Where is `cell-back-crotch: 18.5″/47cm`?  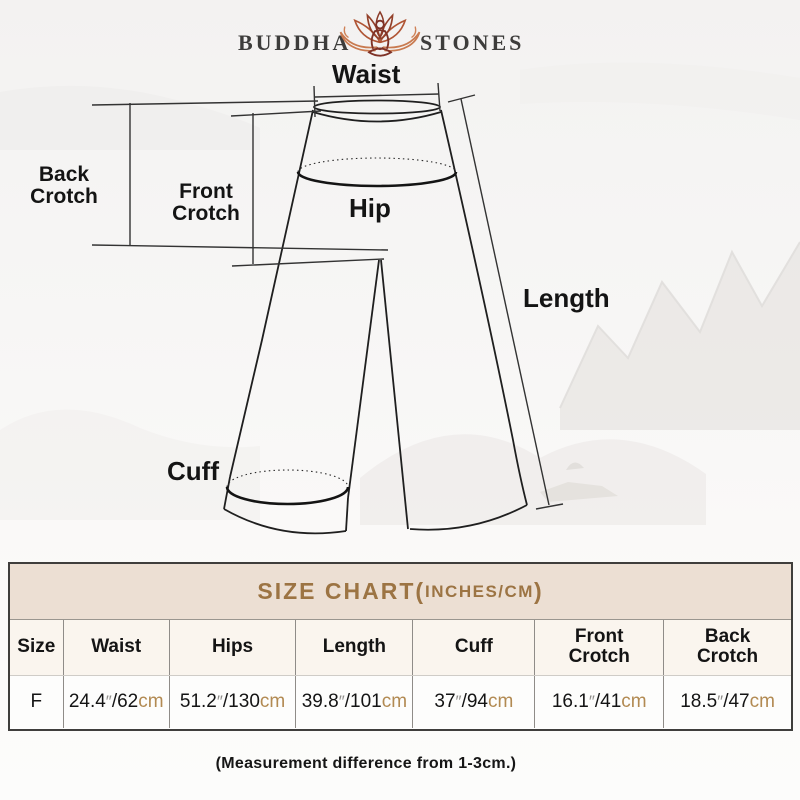 cell-back-crotch: 18.5″/47cm is located at coordinates (727, 701).